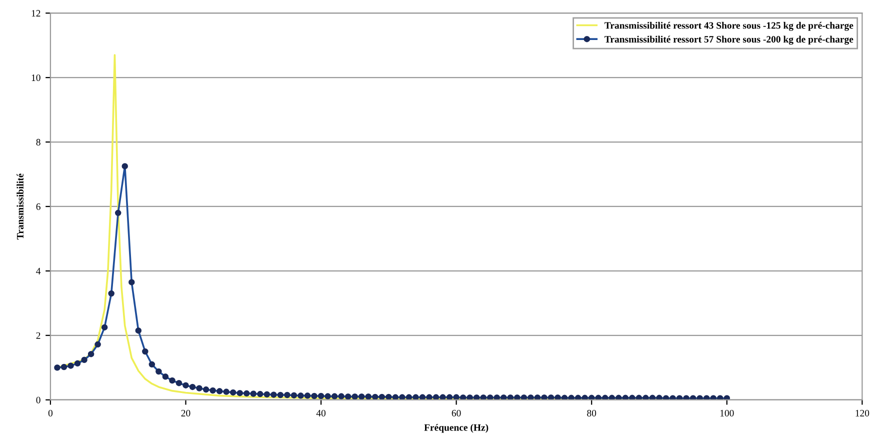 Image resolution: width=870 pixels, height=437 pixels. What do you see at coordinates (38, 206) in the screenshot?
I see `y-tick-label: 6` at bounding box center [38, 206].